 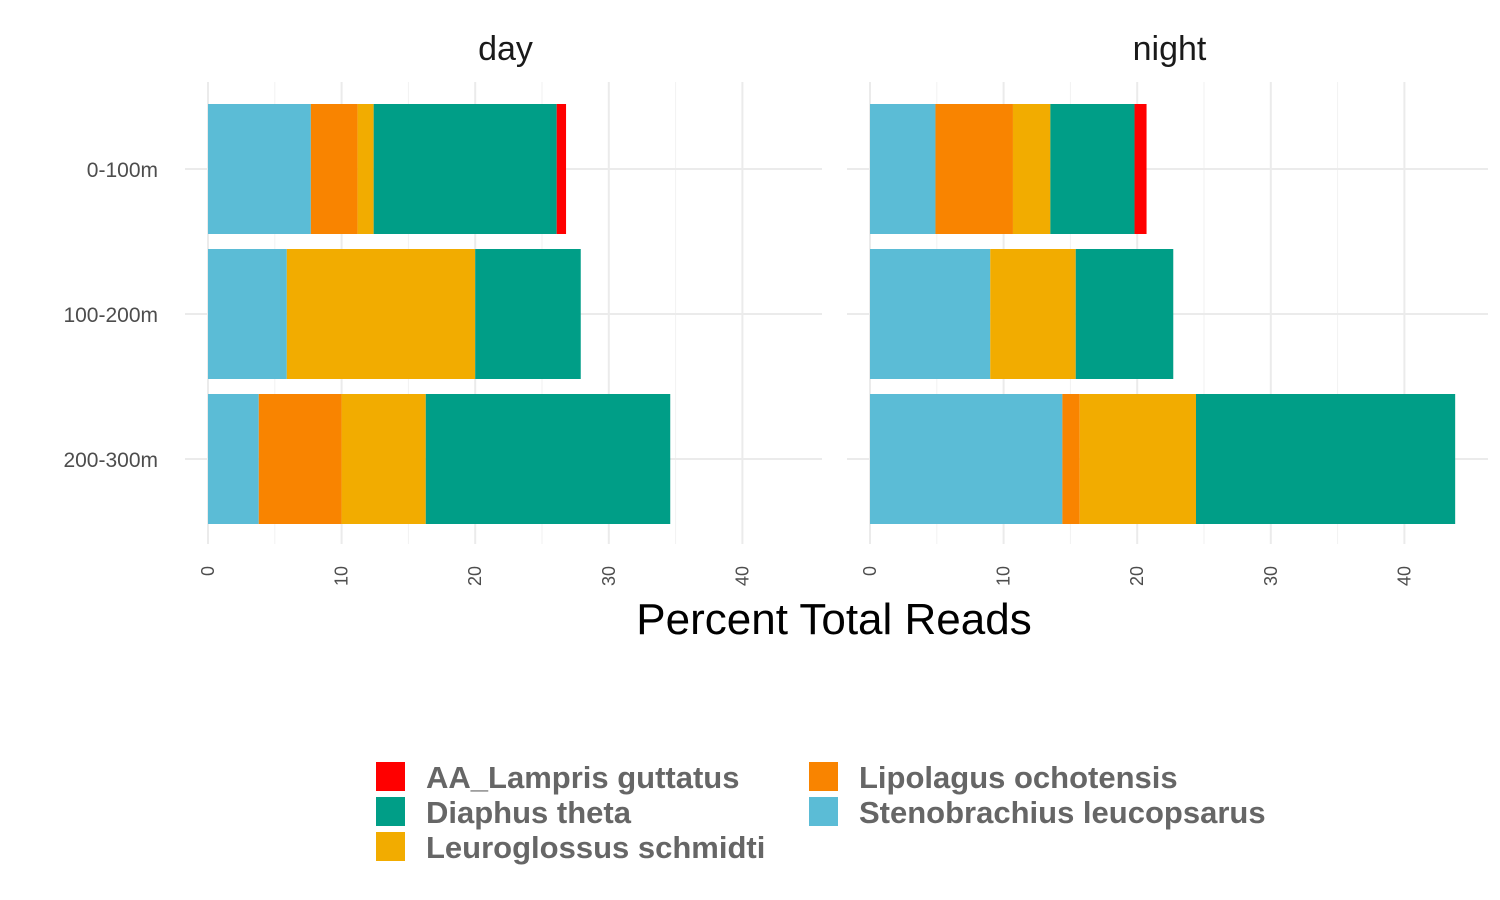 I want to click on bar-segment-day-200-300m-diaphus-theta, so click(x=548, y=459).